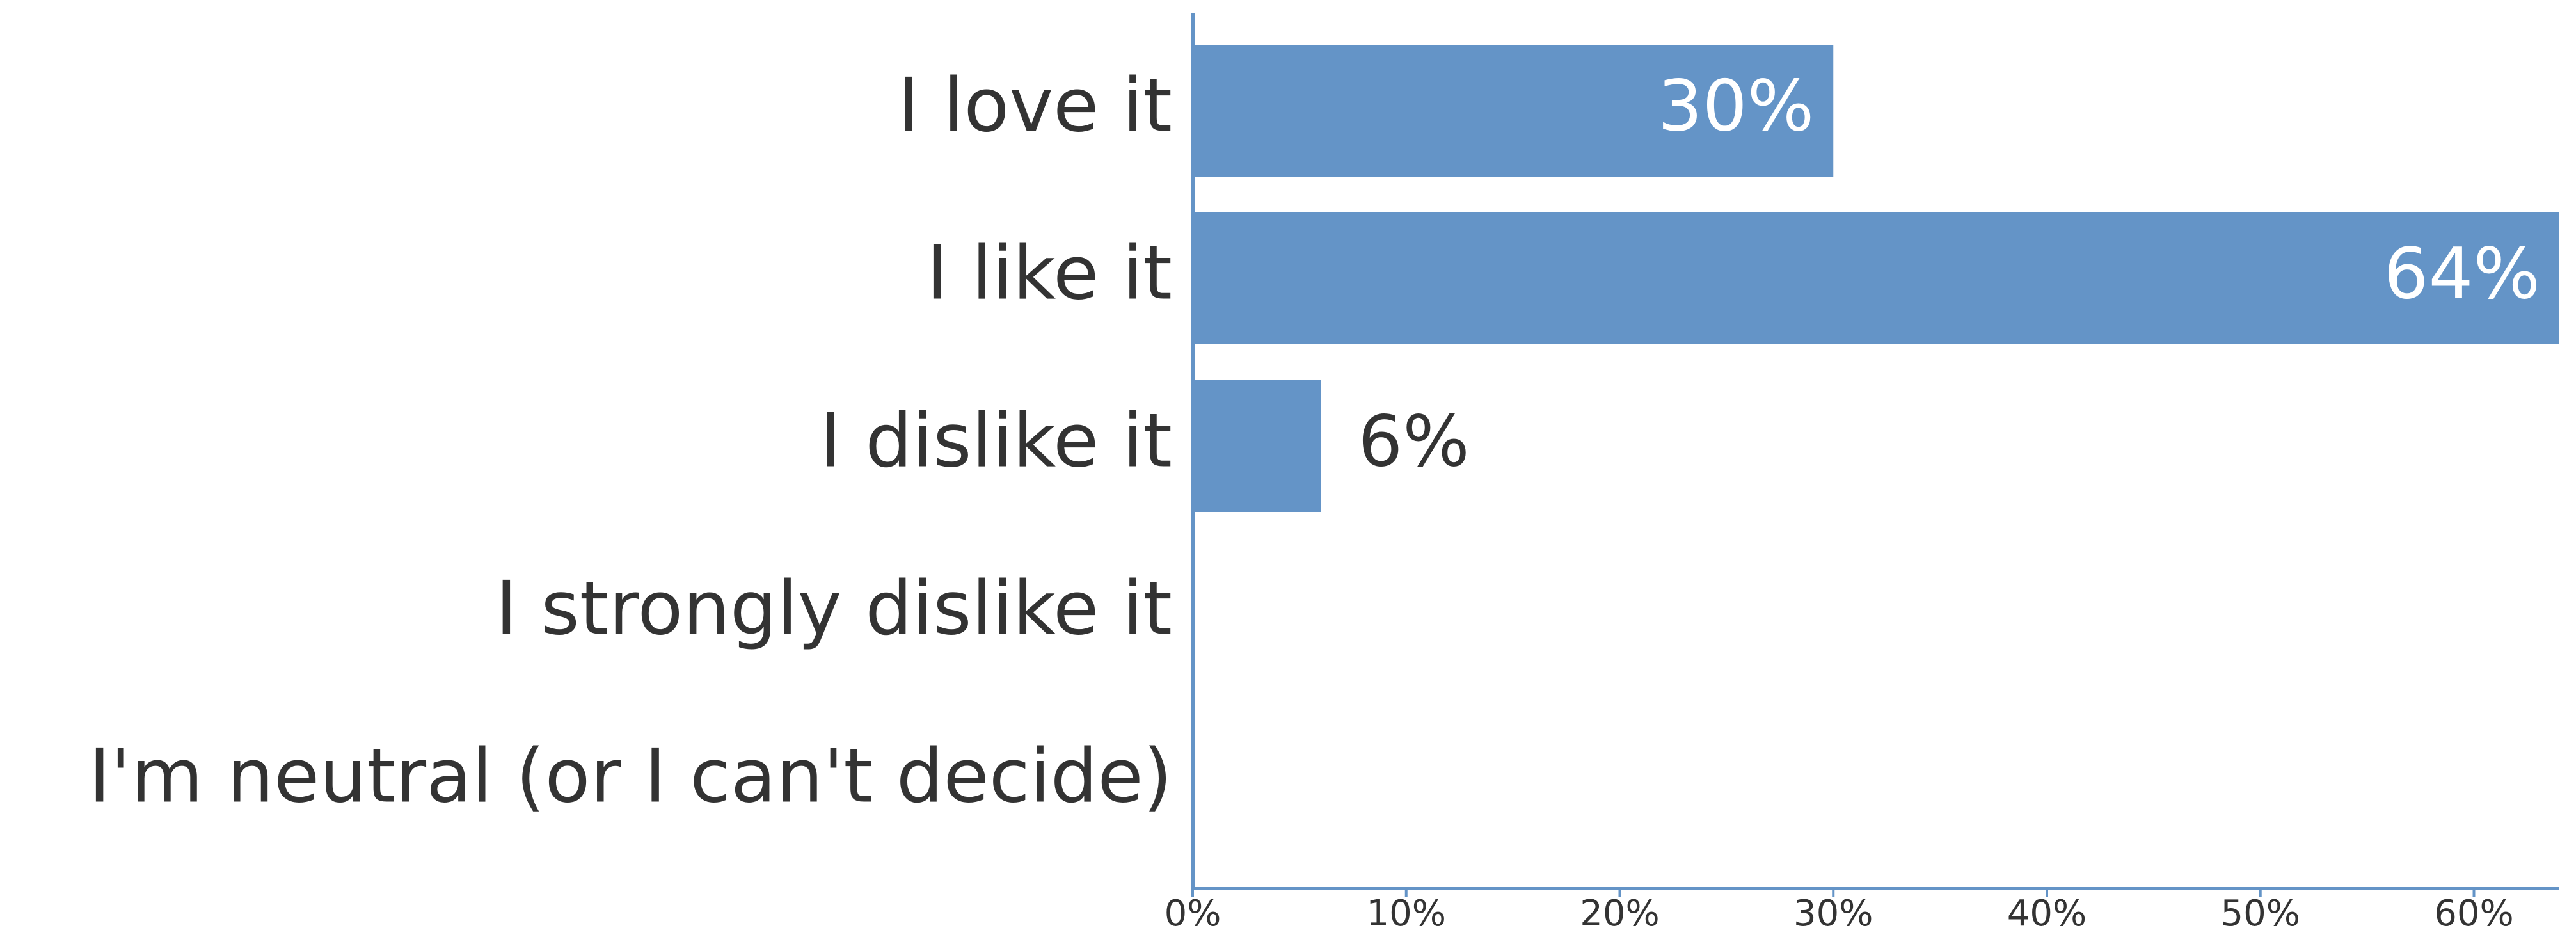  I want to click on data-label: 64%, so click(2462, 273).